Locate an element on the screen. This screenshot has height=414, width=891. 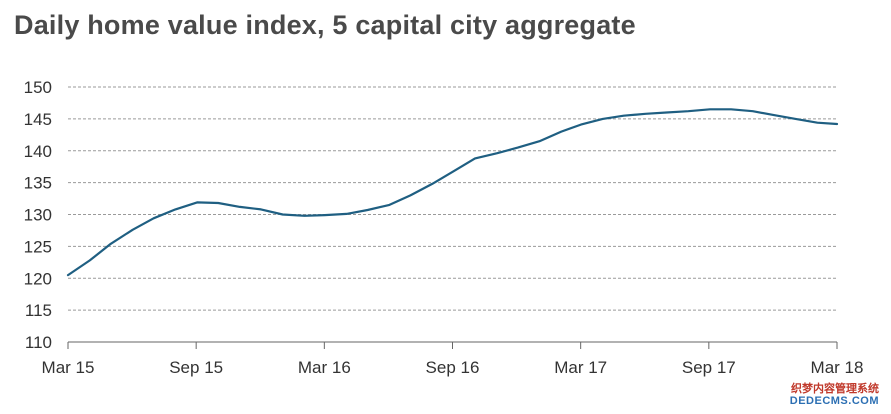
x-tick-label: Sep 15 is located at coordinates (196, 367).